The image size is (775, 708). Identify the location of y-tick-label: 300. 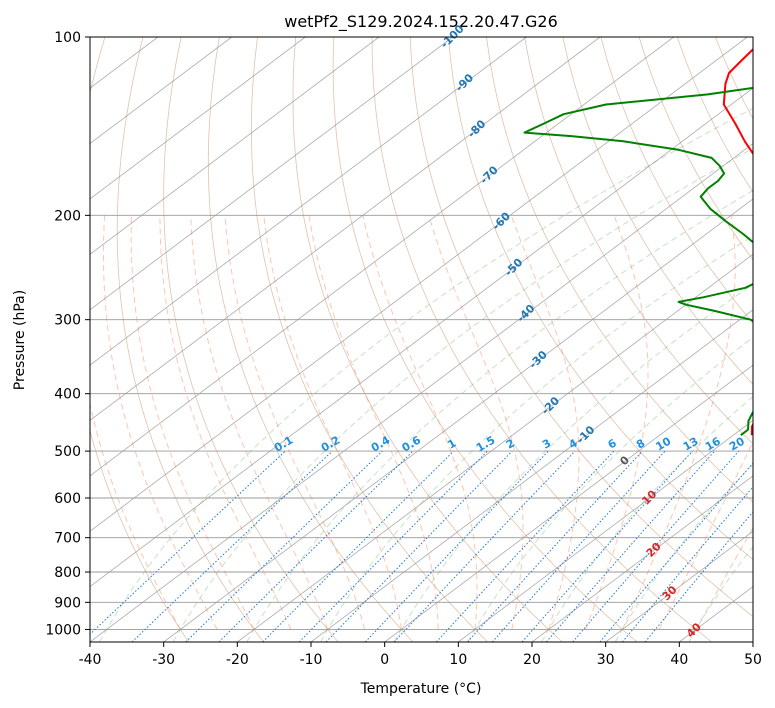
(67, 321).